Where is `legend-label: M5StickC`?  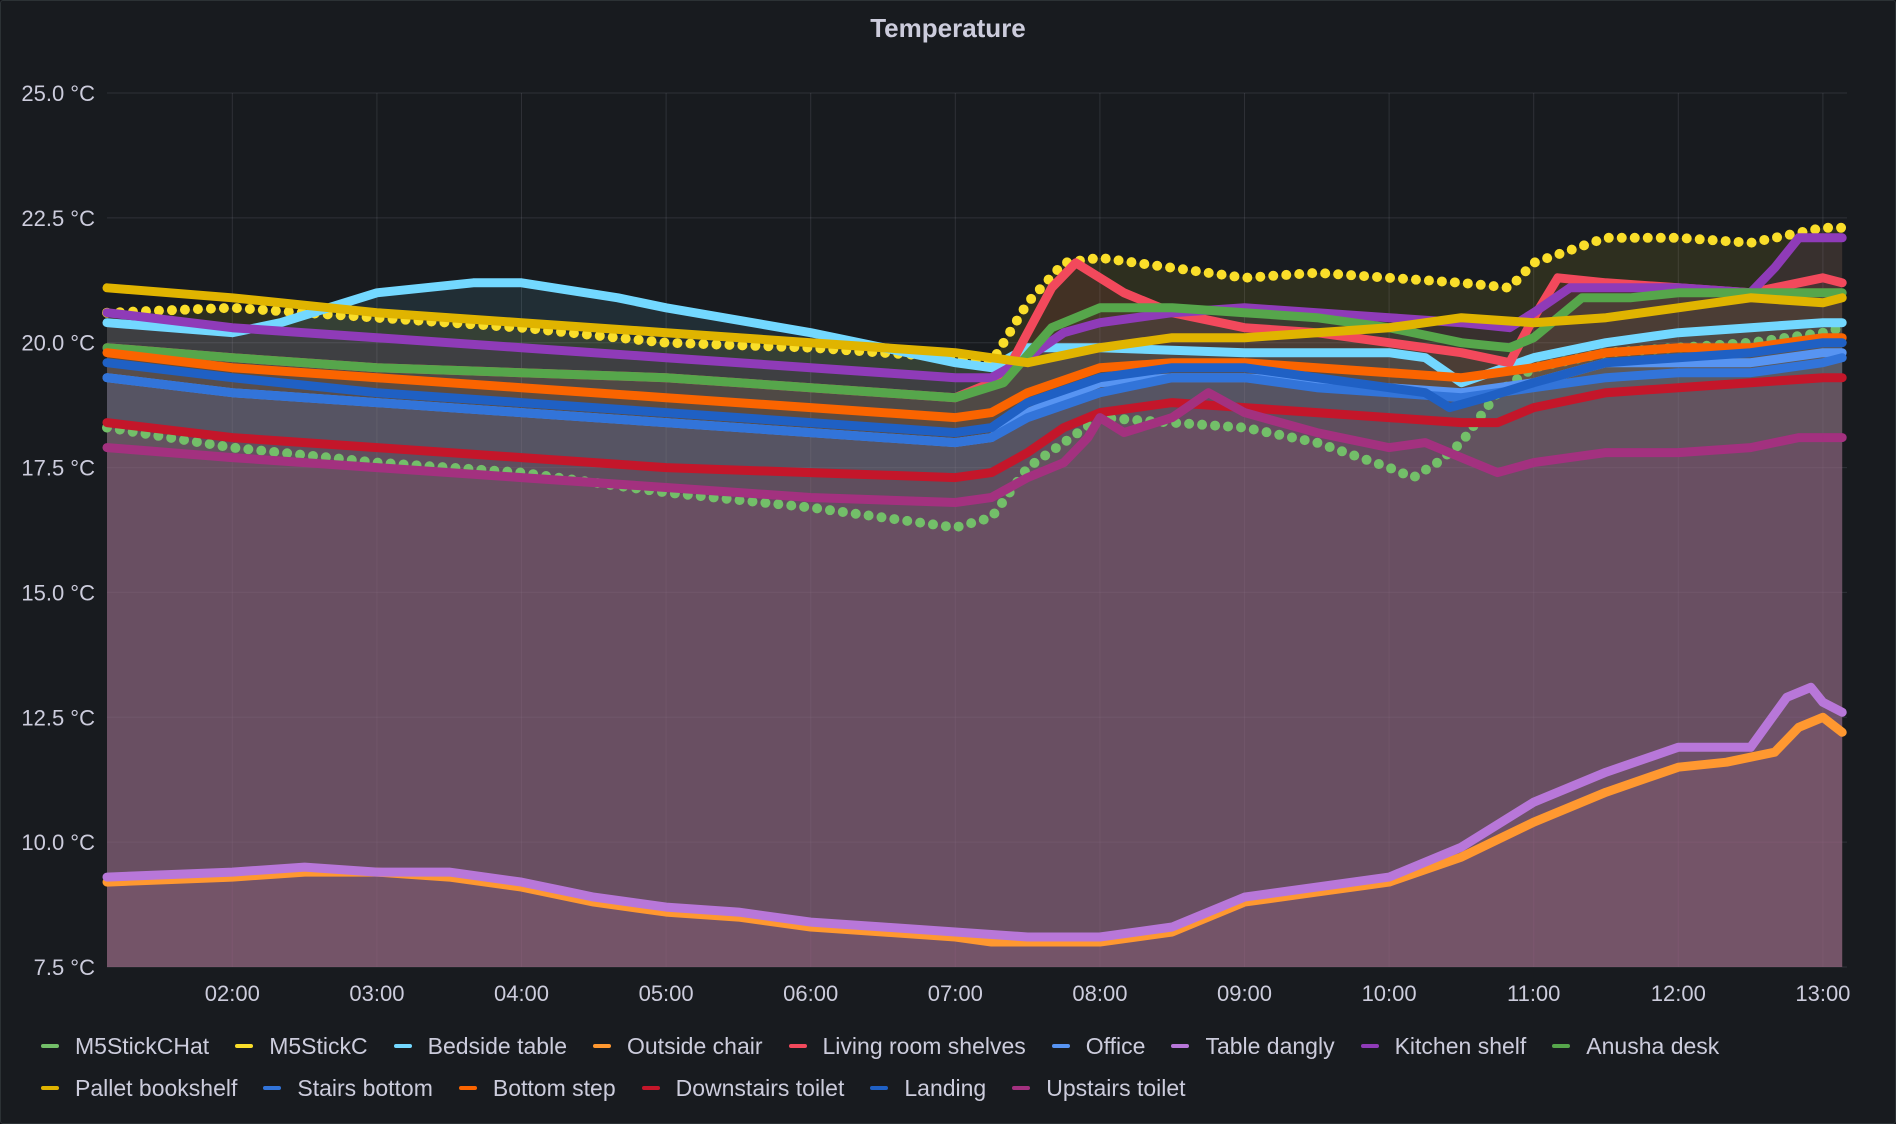
legend-label: M5StickC is located at coordinates (318, 1045).